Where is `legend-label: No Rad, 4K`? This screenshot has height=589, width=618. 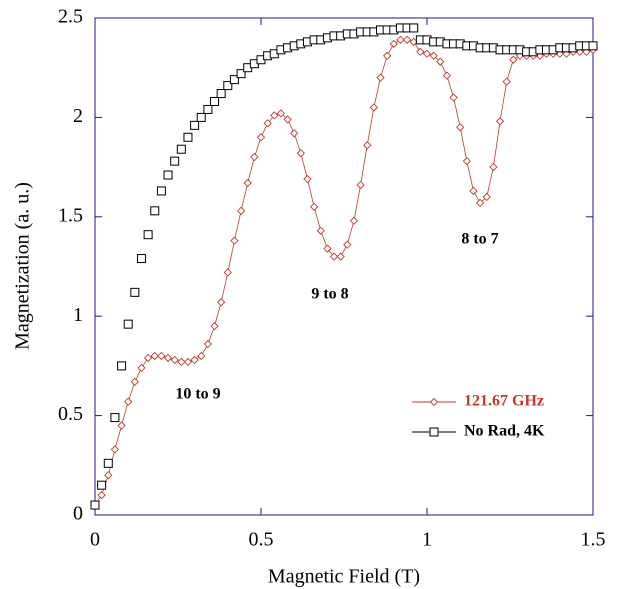 legend-label: No Rad, 4K is located at coordinates (504, 431).